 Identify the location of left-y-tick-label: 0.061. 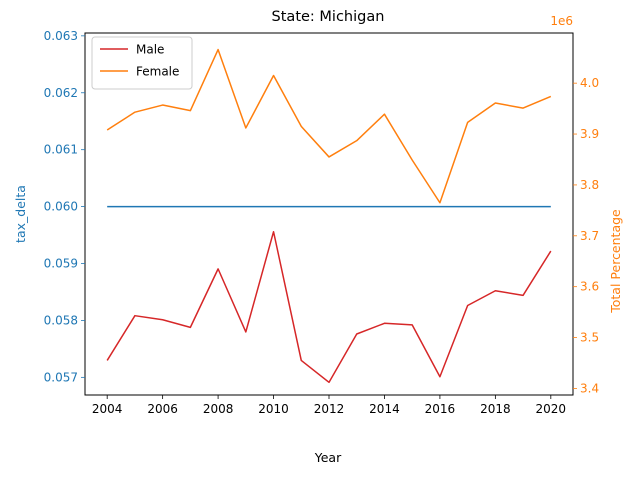
(61, 150).